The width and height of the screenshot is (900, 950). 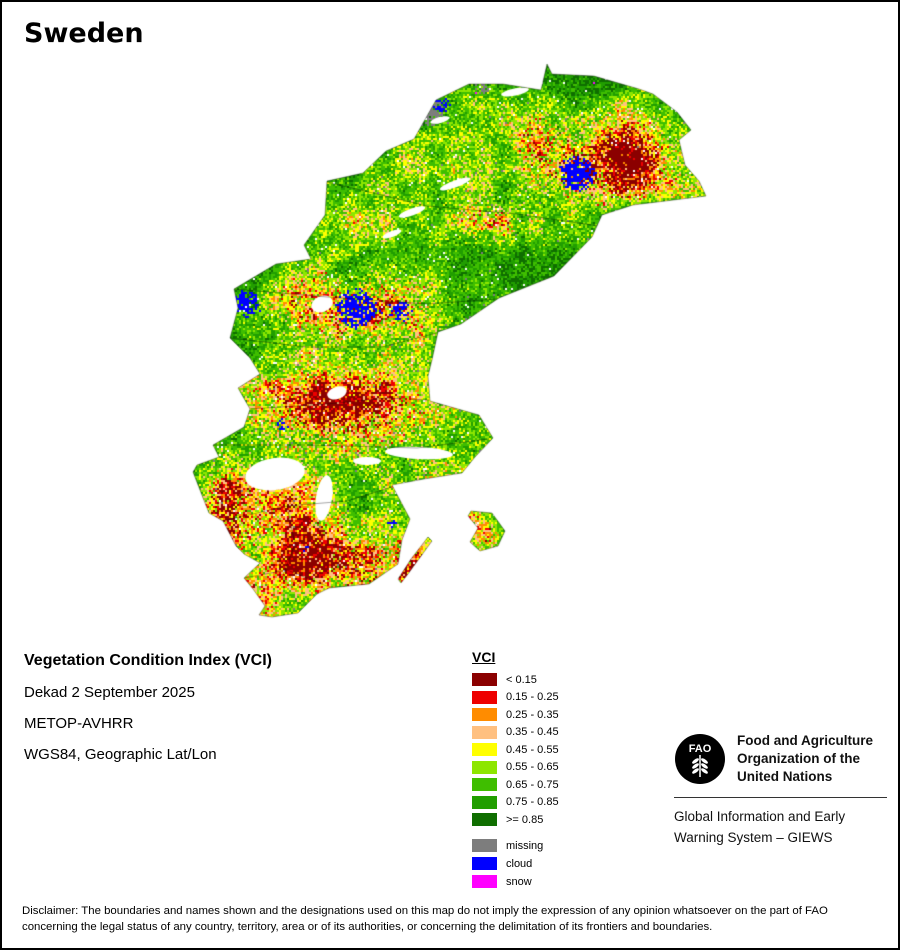 I want to click on legend-row: missing, so click(x=515, y=845).